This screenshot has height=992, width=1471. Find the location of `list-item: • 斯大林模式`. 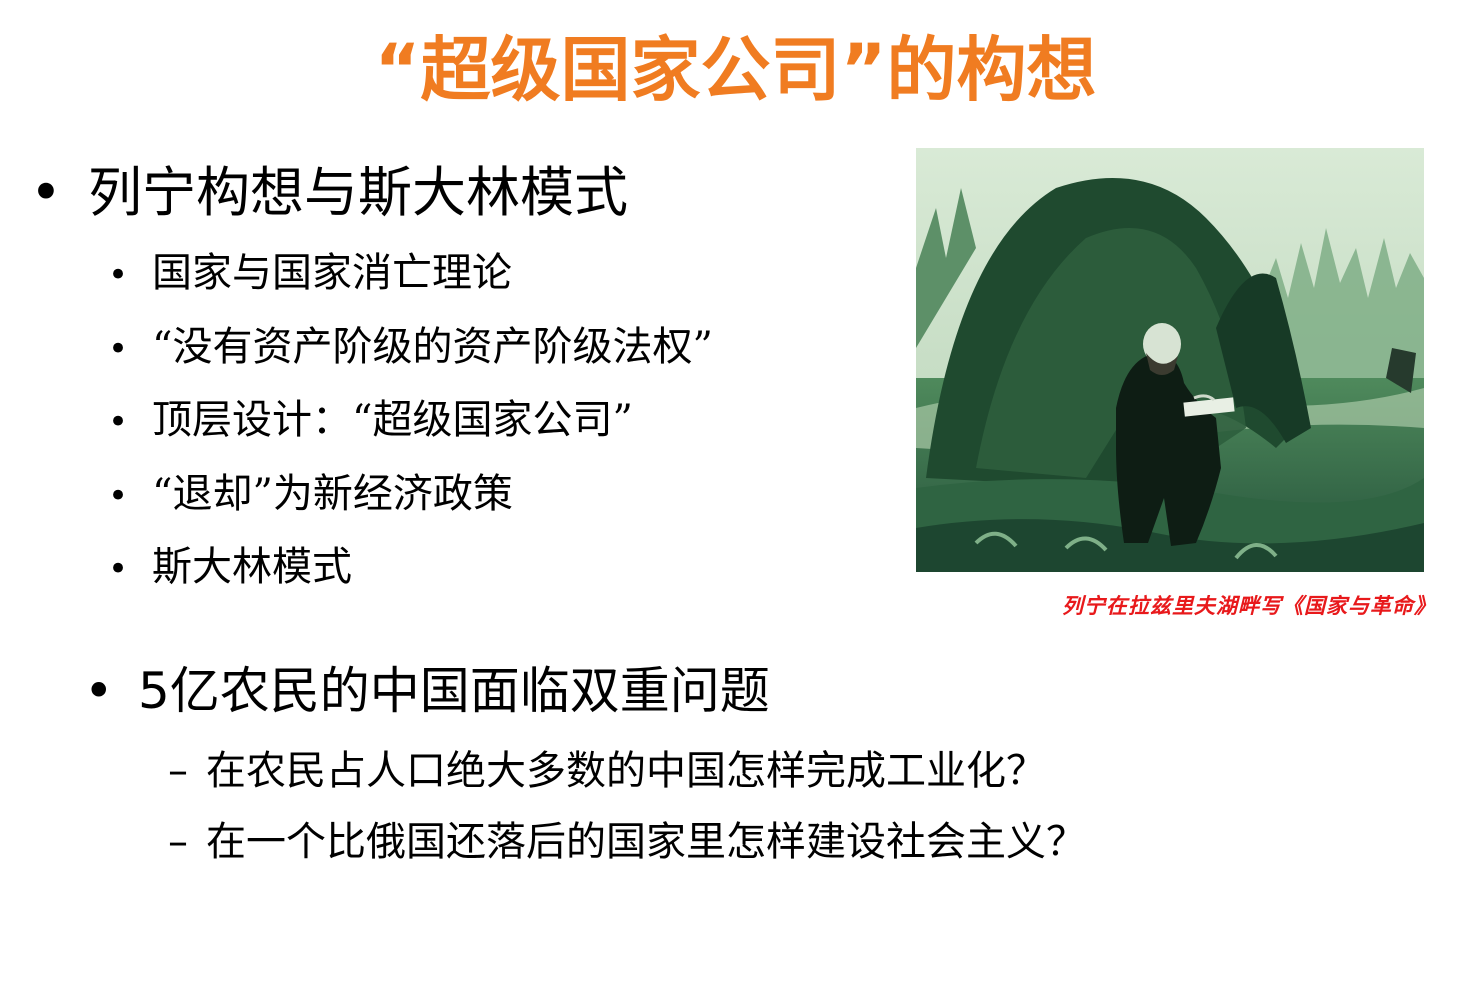

list-item: • 斯大林模式 is located at coordinates (410, 569).